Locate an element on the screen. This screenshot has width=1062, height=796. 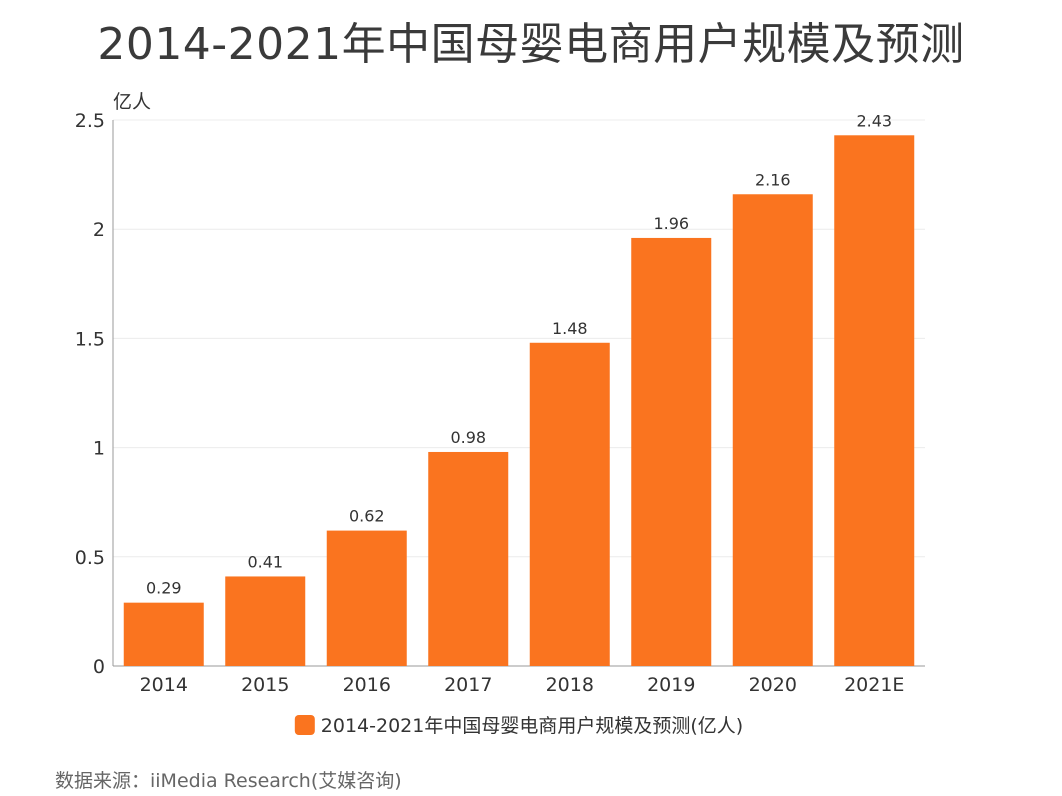
legend-label: 2014-2021年中国母婴电商用户规模及预测(亿人) is located at coordinates (532, 726).